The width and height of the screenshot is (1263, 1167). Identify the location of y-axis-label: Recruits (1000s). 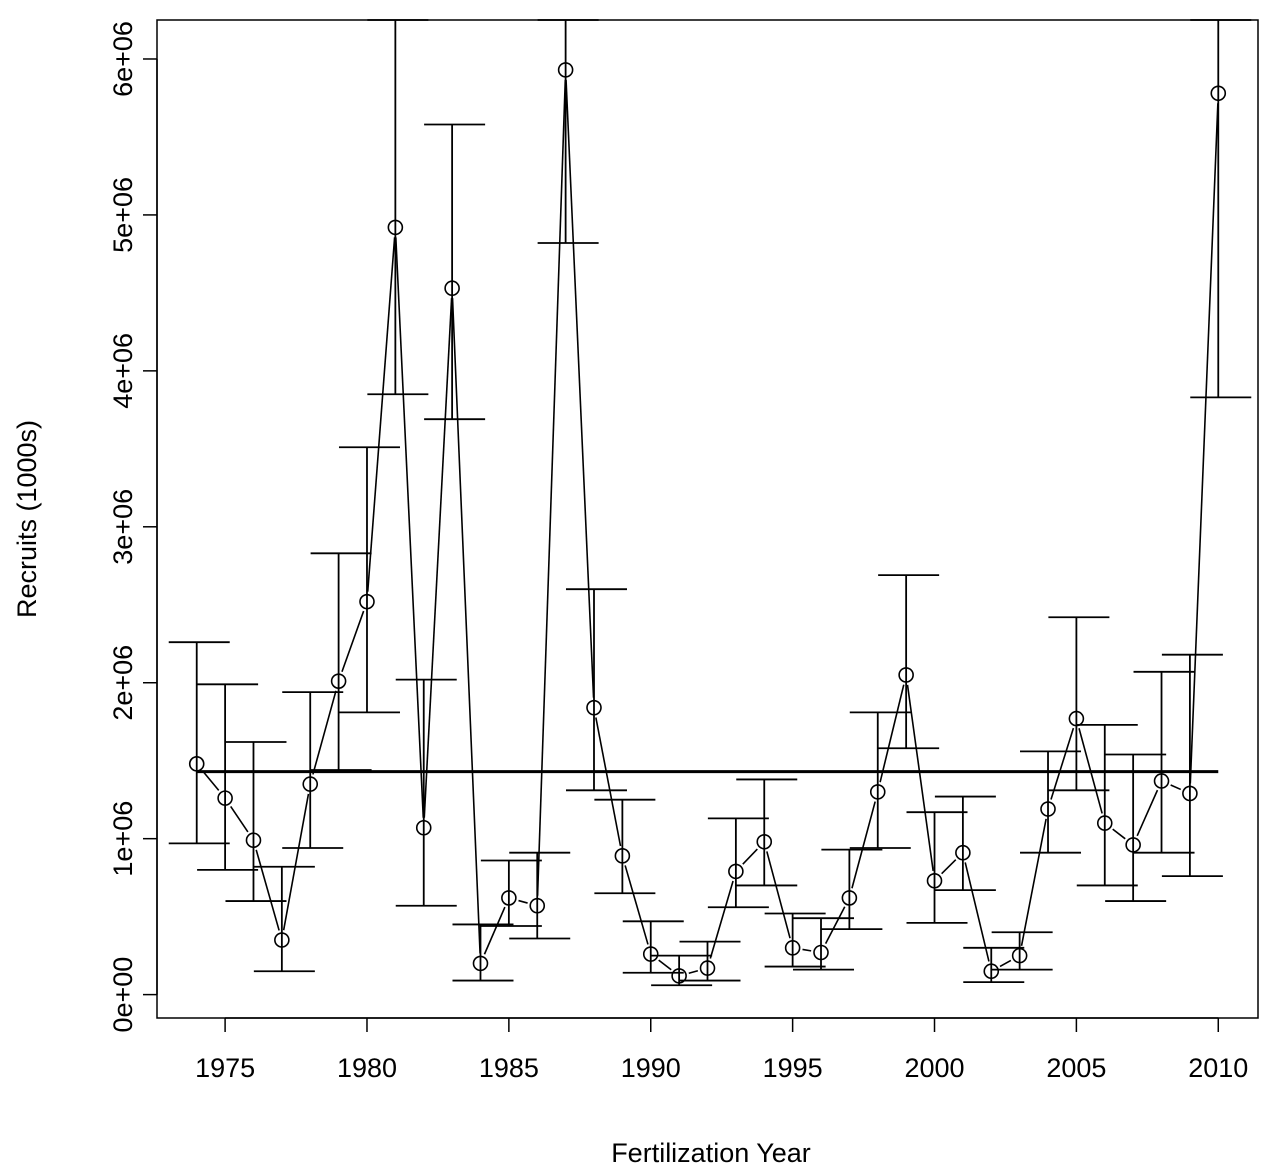
(27, 519).